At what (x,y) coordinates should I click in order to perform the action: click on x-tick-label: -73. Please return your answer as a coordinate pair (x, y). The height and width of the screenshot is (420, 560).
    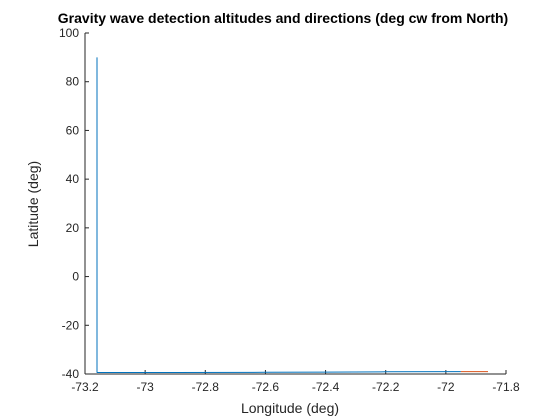
    Looking at the image, I should click on (145, 387).